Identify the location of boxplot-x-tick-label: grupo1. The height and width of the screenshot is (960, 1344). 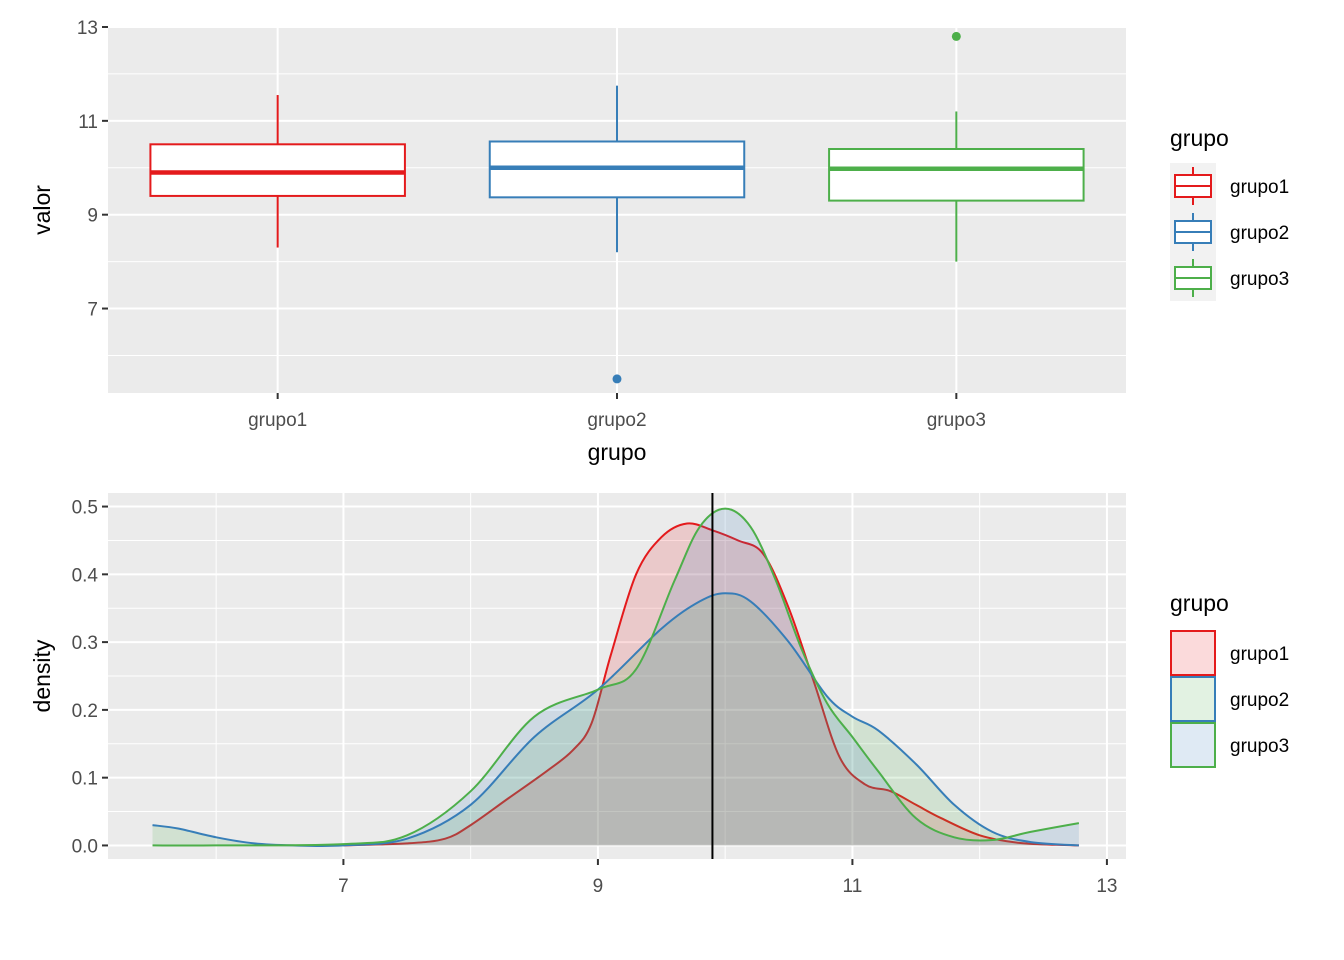
(277, 420).